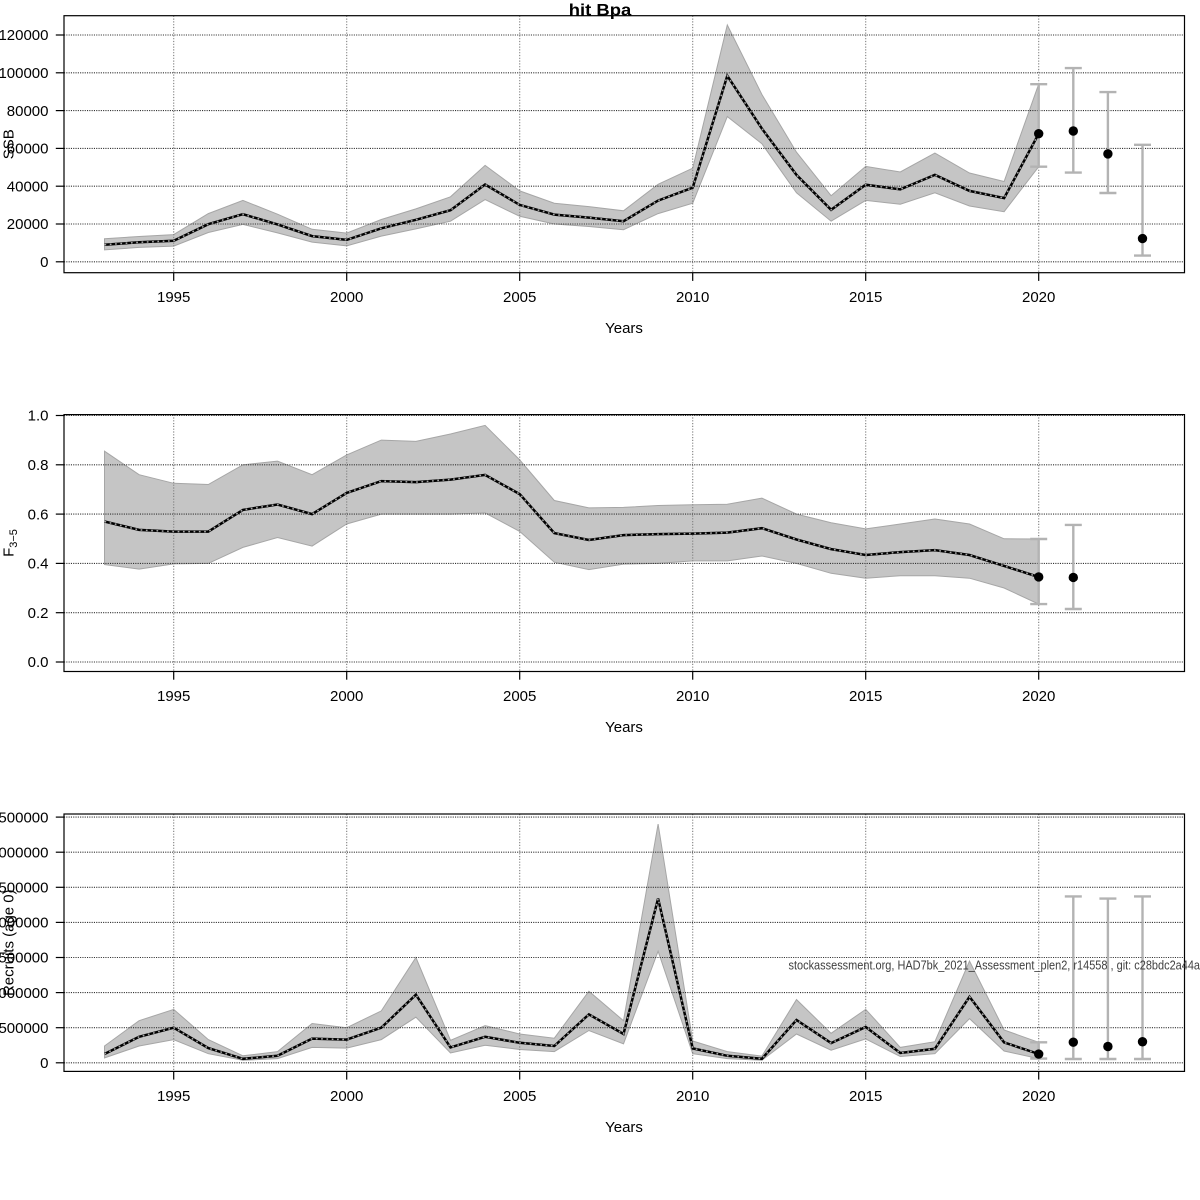  Describe the element at coordinates (38, 465) in the screenshot. I see `svg-text: 0.8` at that location.